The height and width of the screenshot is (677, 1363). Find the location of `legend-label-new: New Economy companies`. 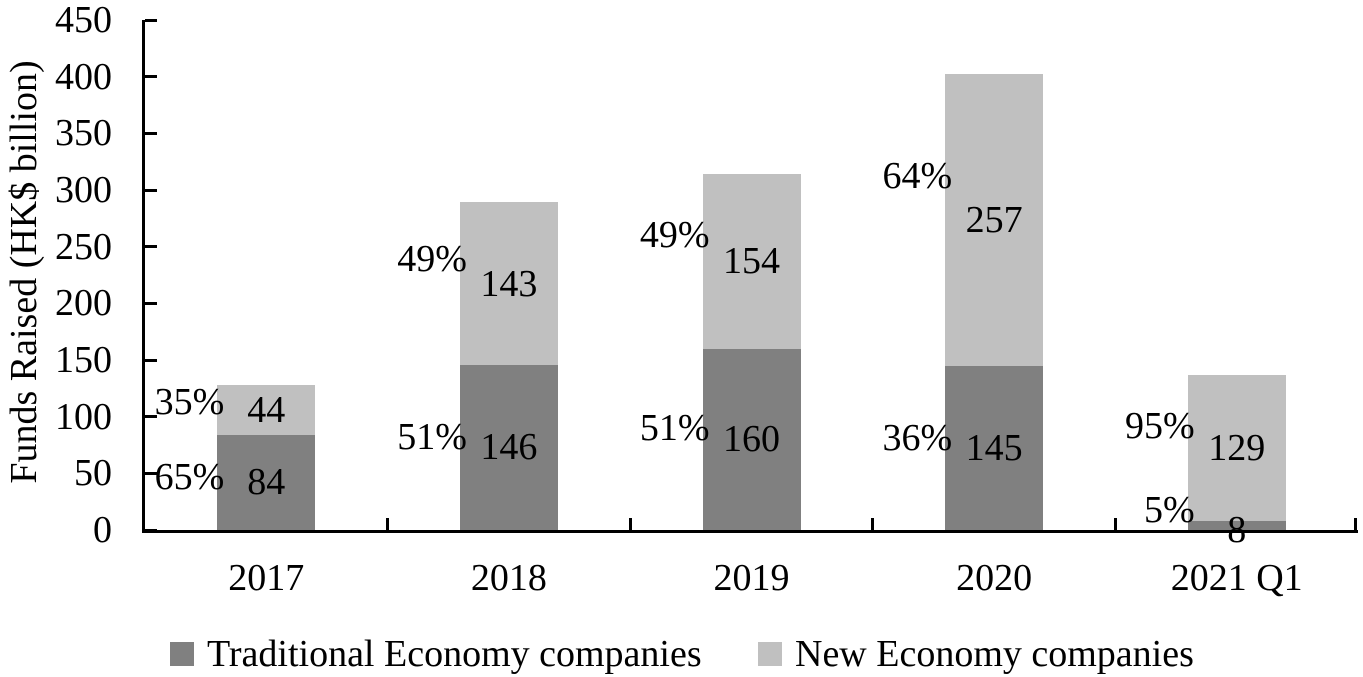

legend-label-new: New Economy companies is located at coordinates (994, 654).